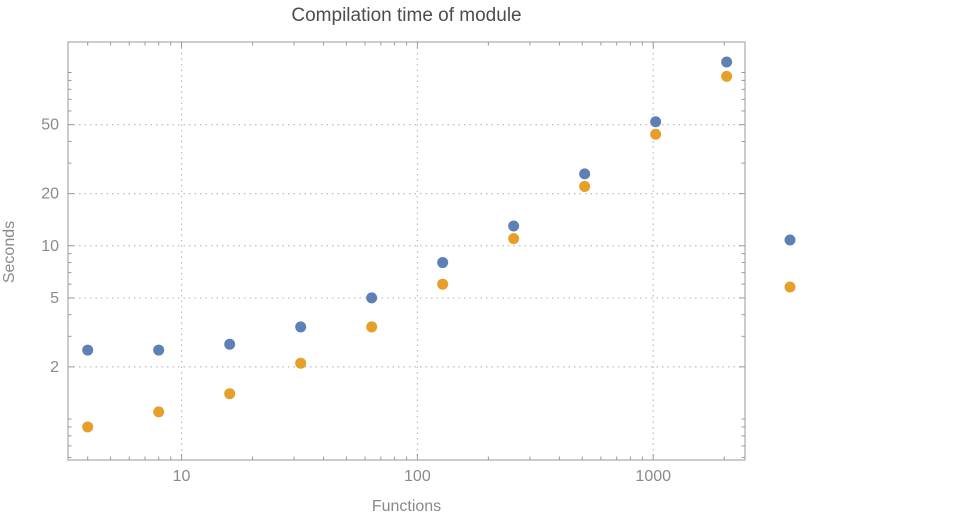 This screenshot has height=525, width=975. I want to click on legend-marker-orange, so click(790, 287).